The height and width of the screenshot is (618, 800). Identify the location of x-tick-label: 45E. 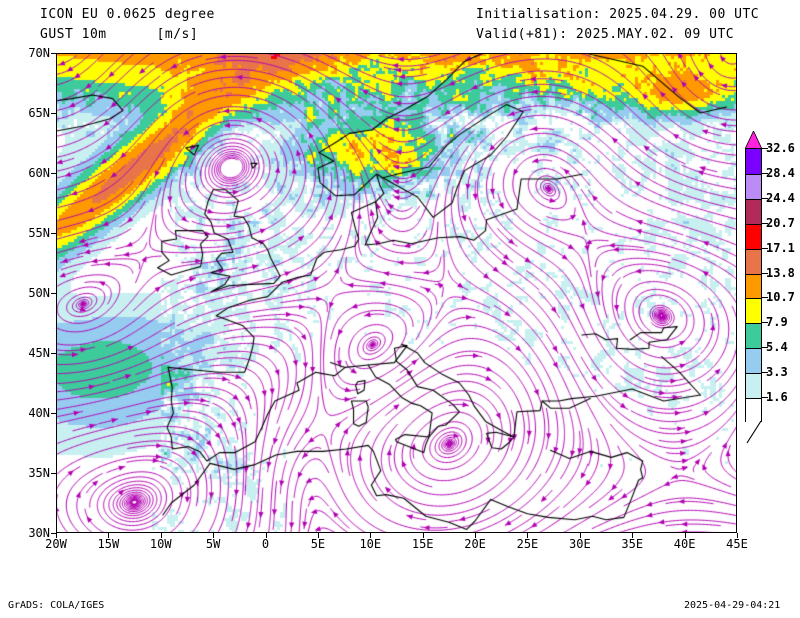
(737, 544).